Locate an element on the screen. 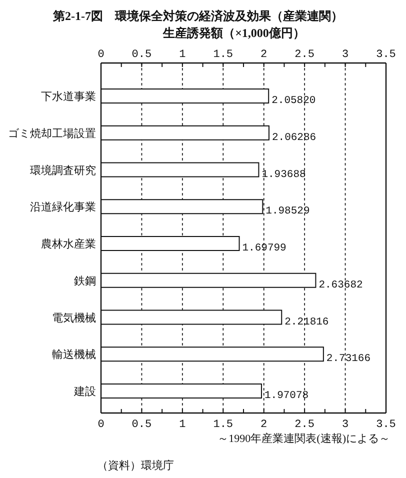  x2-tick-label: 2.5 is located at coordinates (304, 55).